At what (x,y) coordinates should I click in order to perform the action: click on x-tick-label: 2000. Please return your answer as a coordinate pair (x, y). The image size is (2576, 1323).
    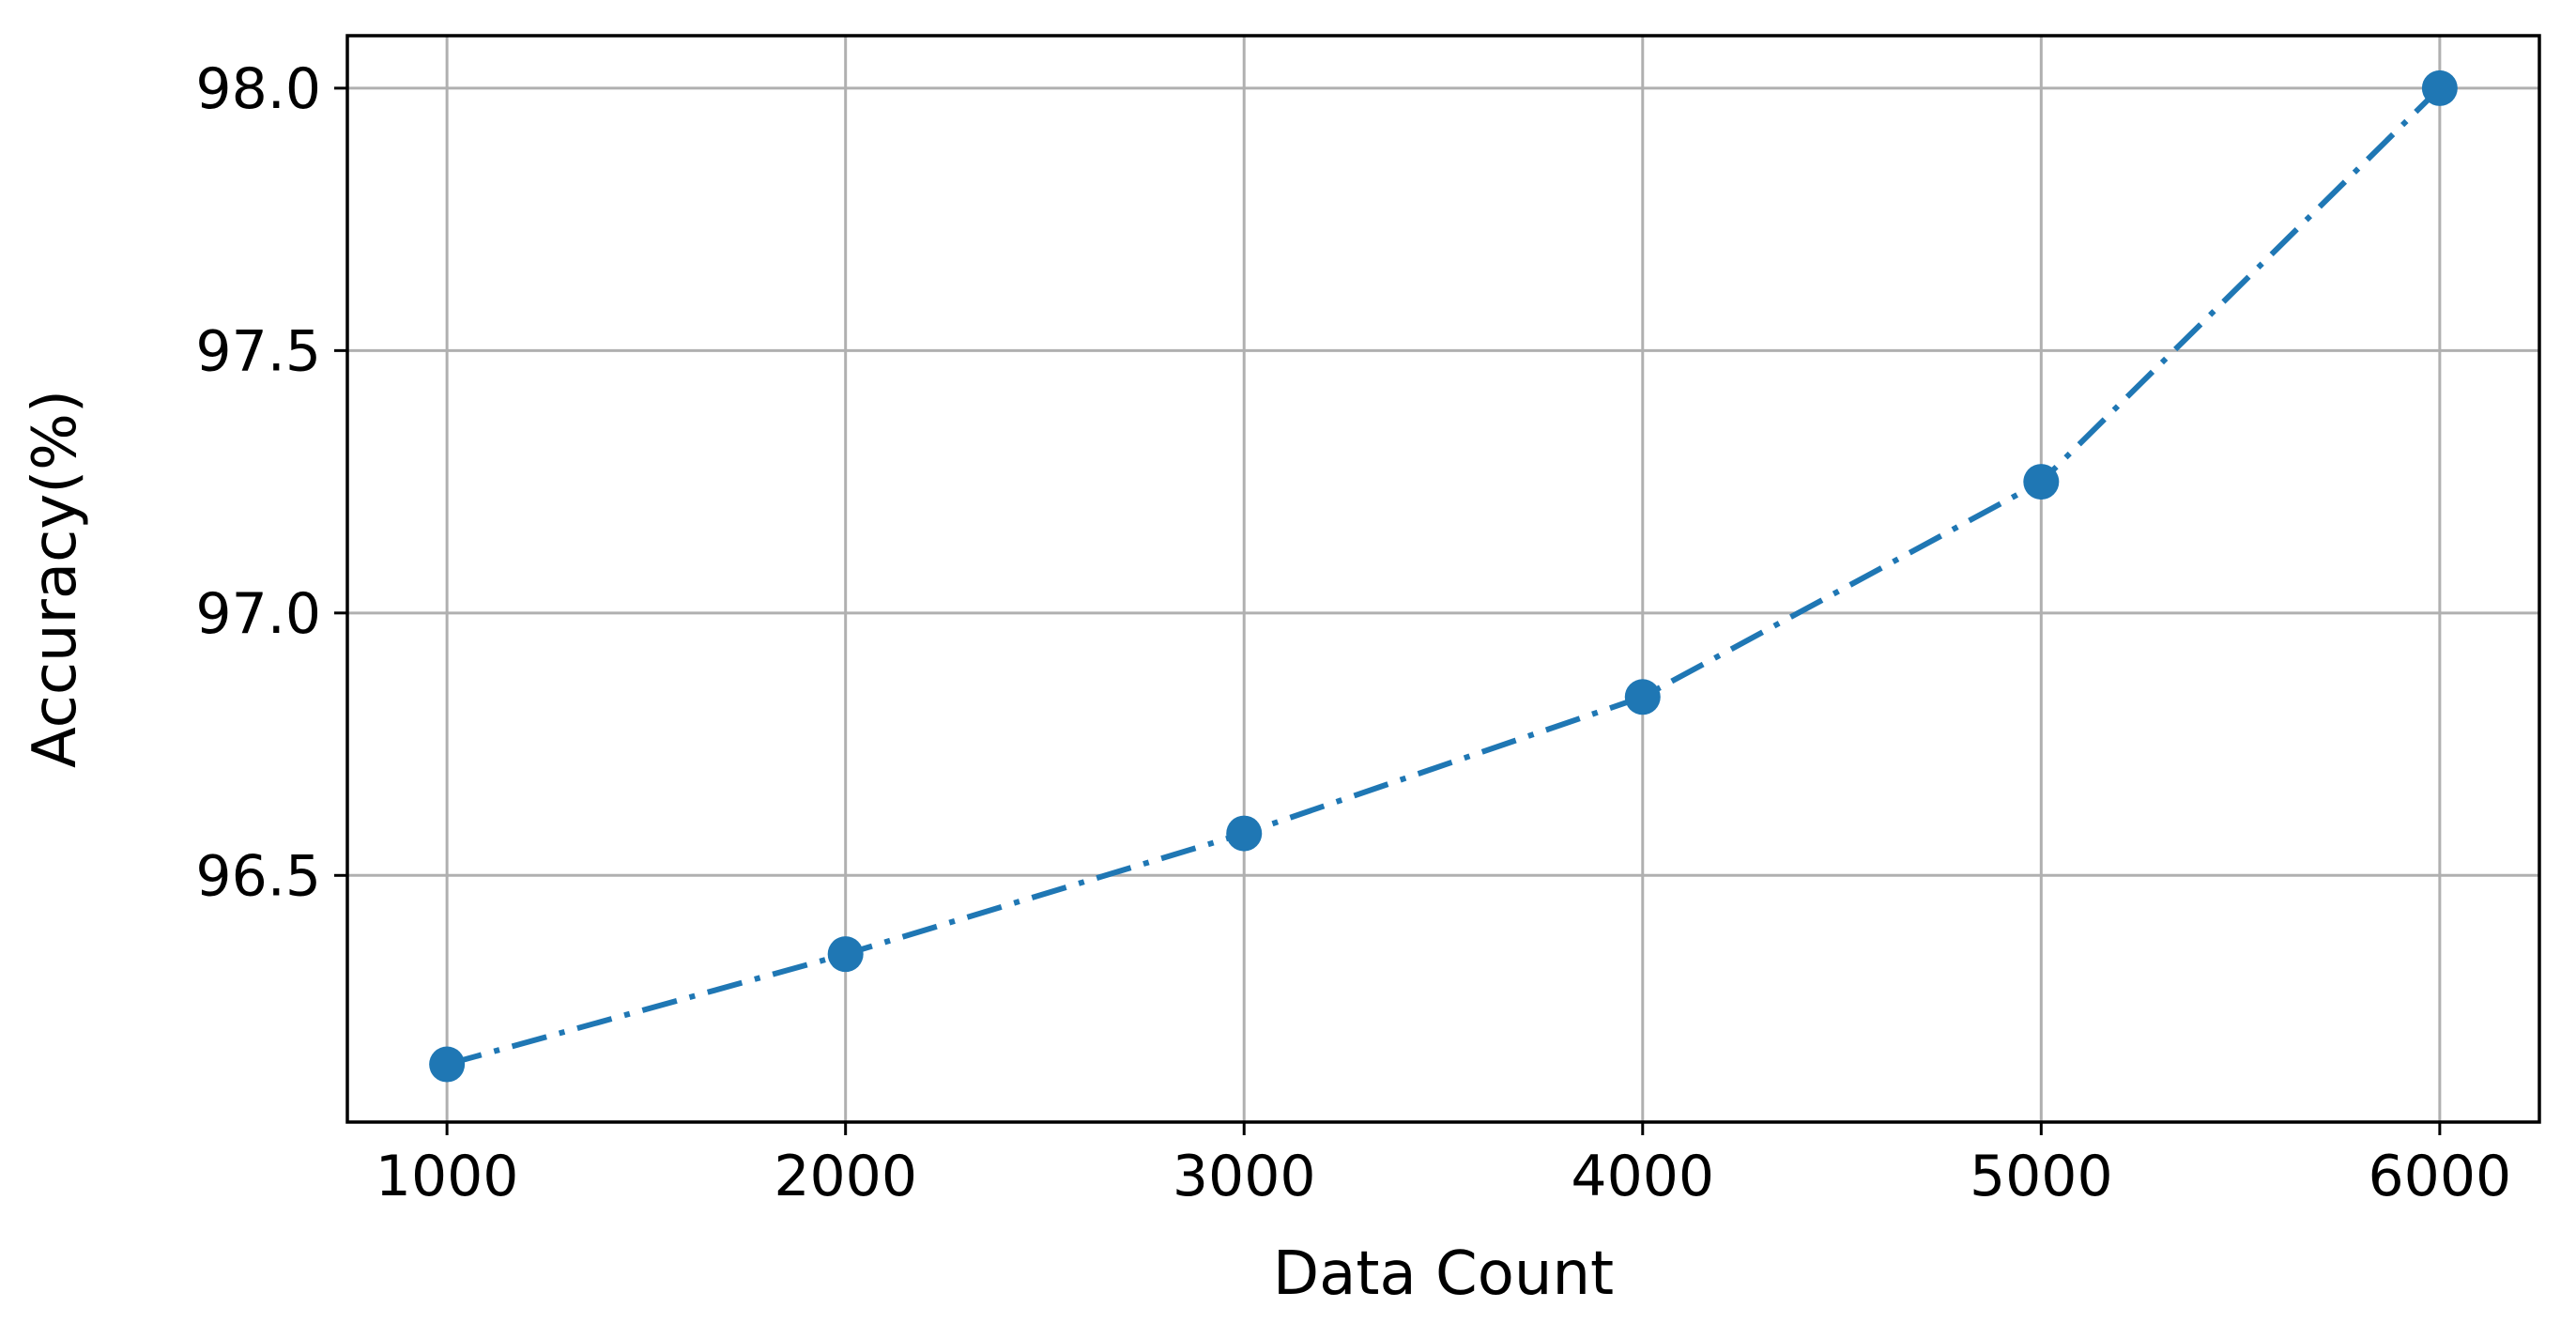
    Looking at the image, I should click on (846, 1176).